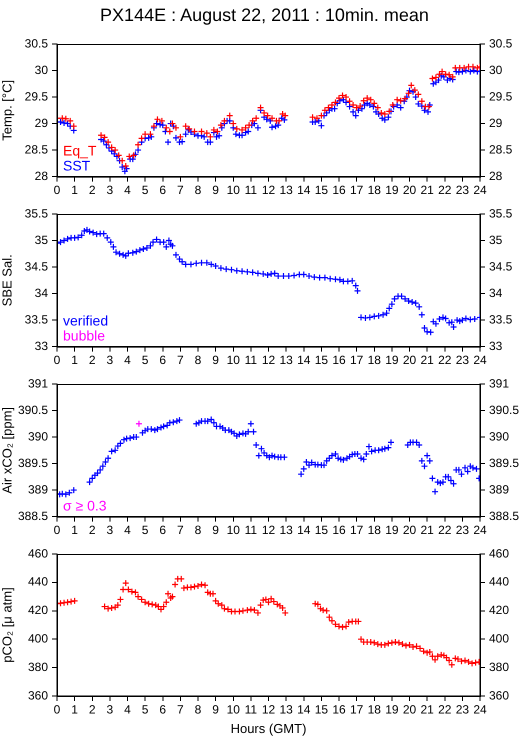 The width and height of the screenshot is (529, 739). I want to click on y-tick-label: 440, so click(38, 581).